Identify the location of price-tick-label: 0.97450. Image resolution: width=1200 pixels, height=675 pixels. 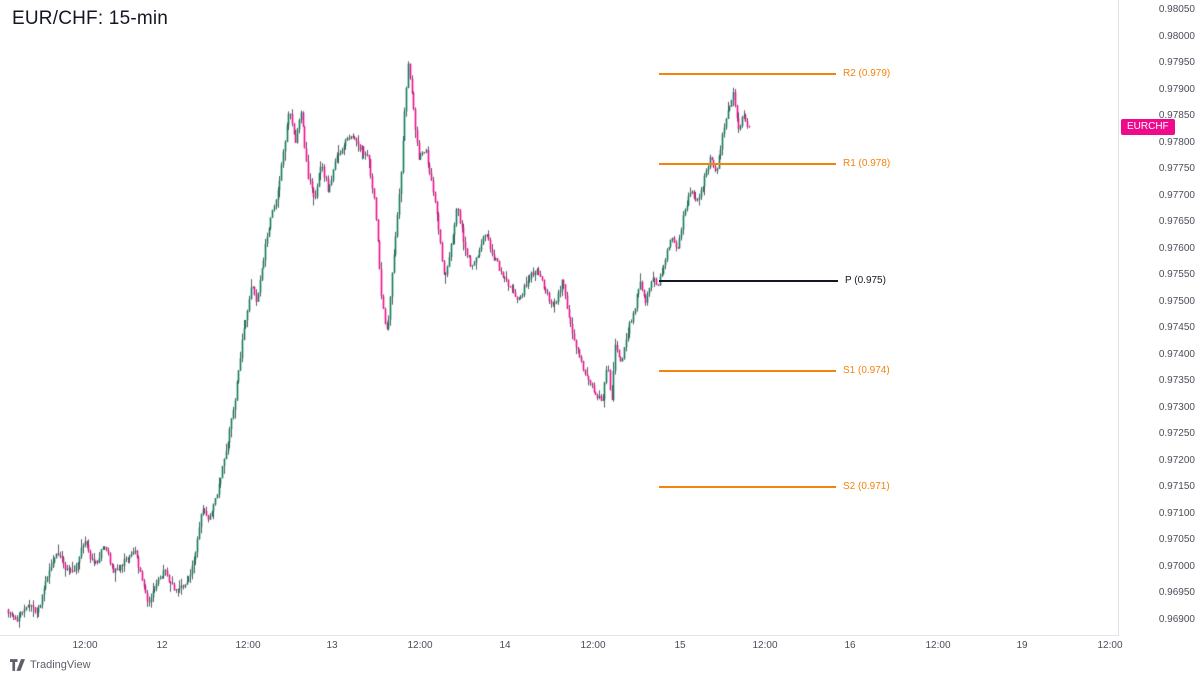
(1176, 328).